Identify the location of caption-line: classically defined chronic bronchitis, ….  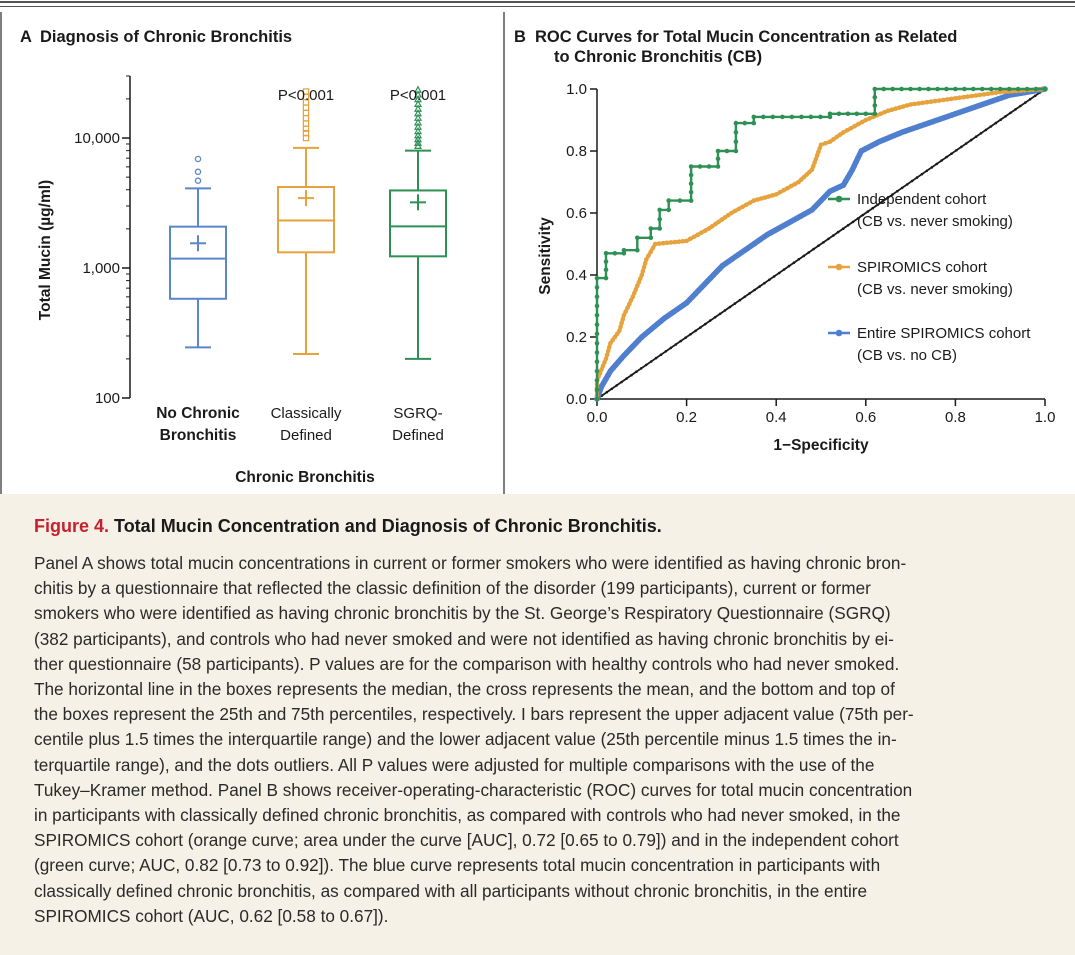
(451, 890).